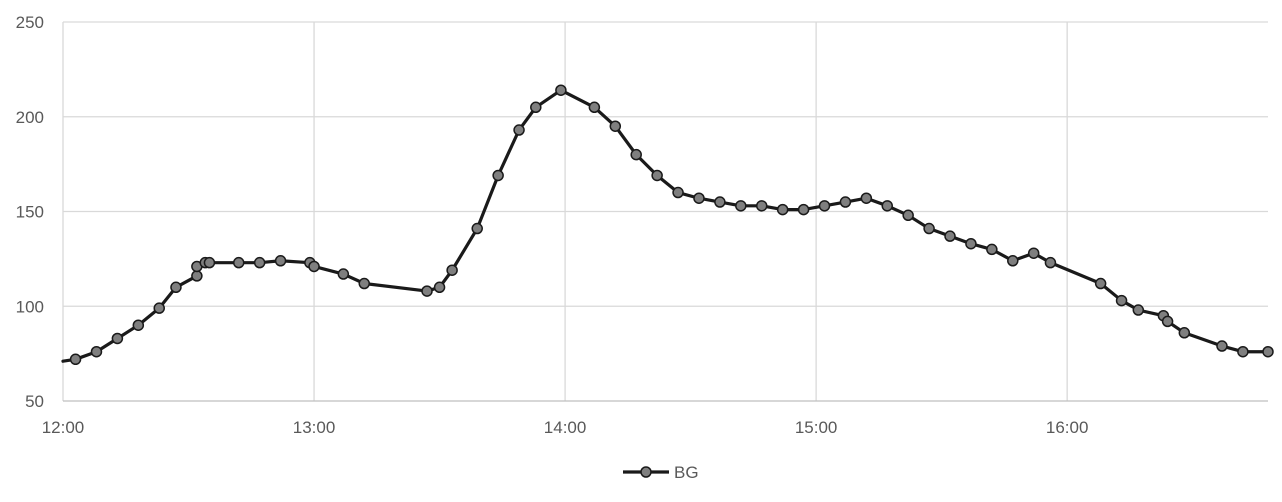  I want to click on y-tick-label: 100, so click(30, 306).